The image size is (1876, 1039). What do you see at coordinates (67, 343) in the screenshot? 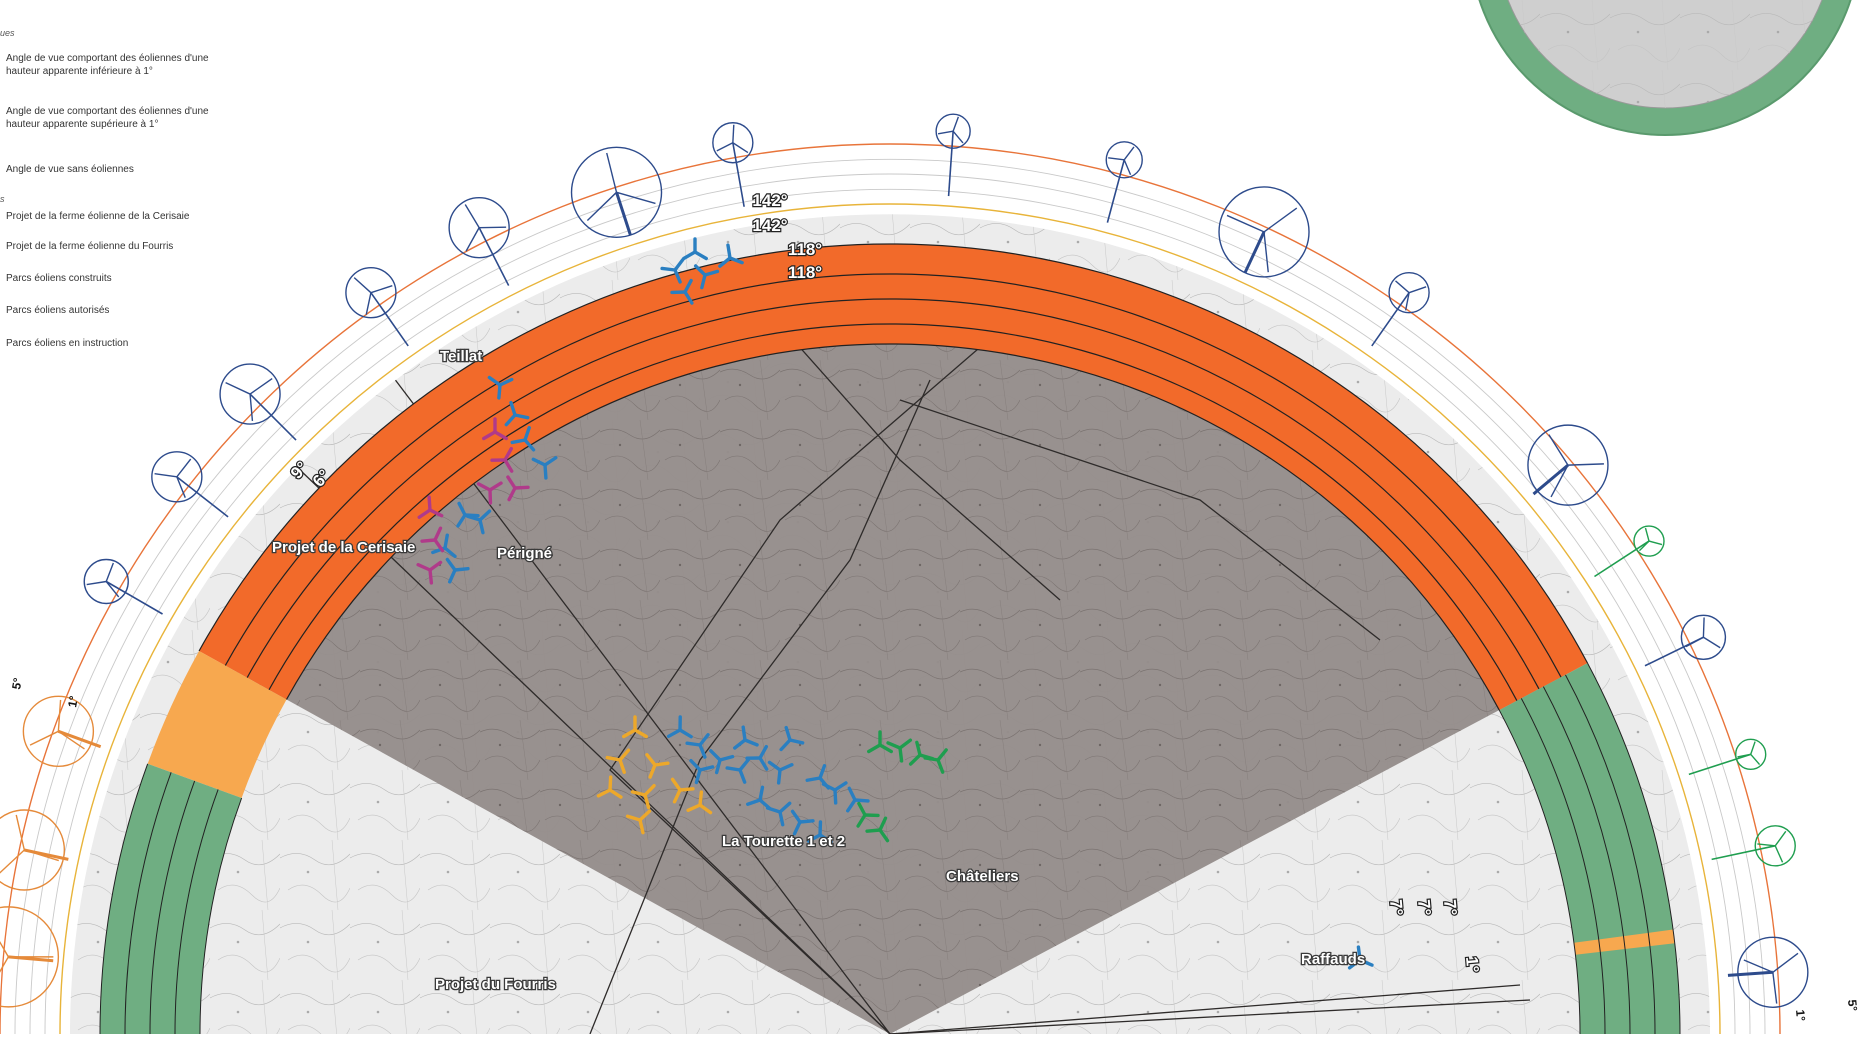
I see `legend-parcs-instruction: Parcs éoliens en instruction` at bounding box center [67, 343].